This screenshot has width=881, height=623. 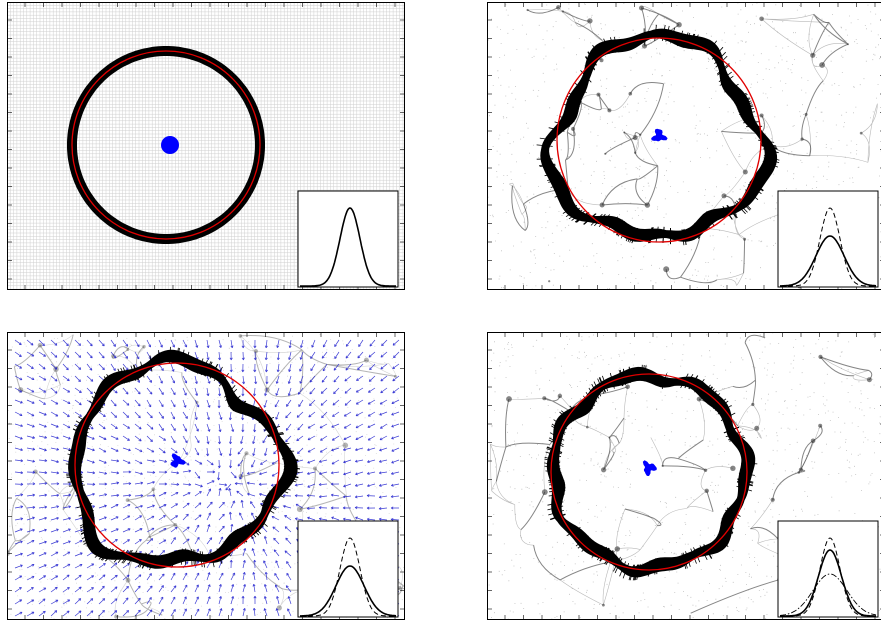 I want to click on ring-streaks, so click(x=651, y=472).